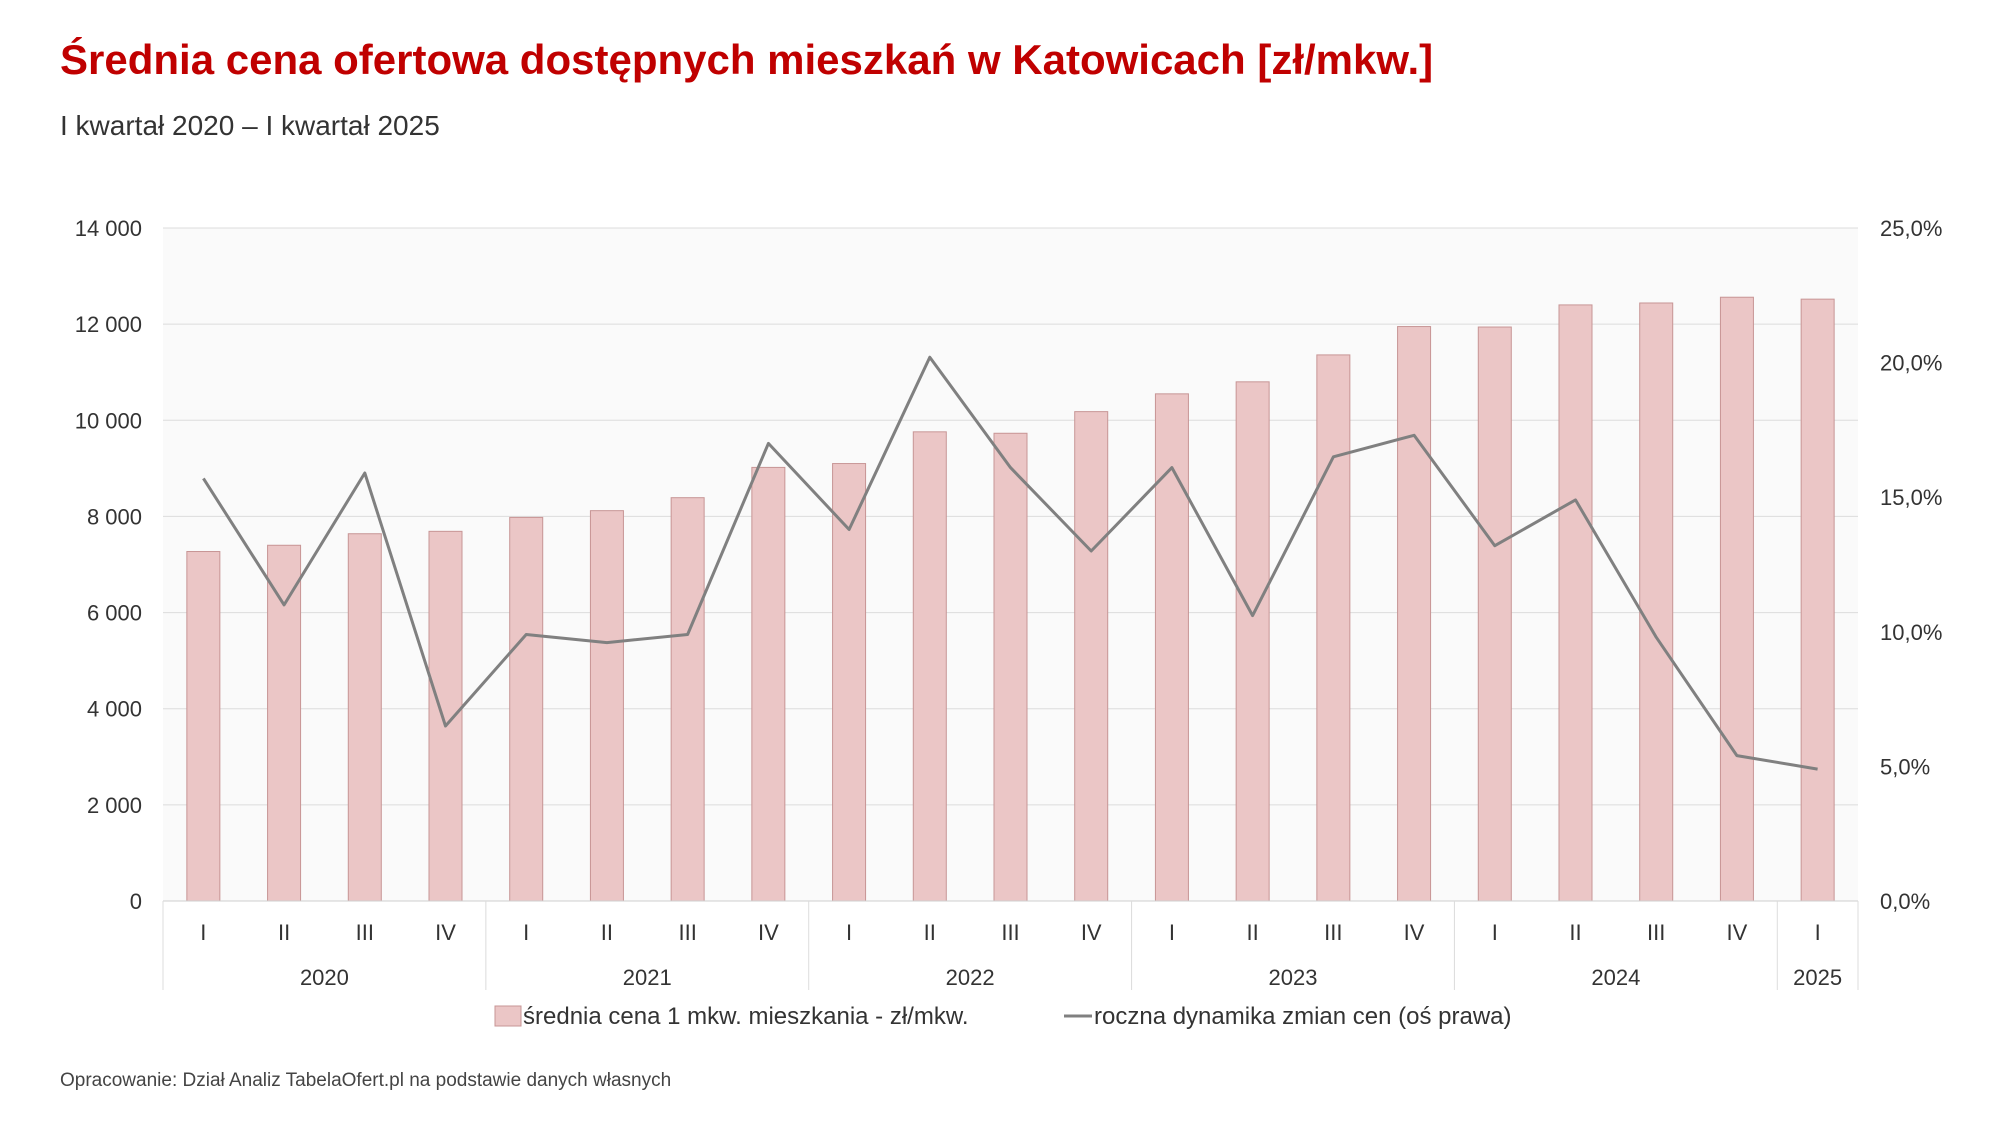 This screenshot has height=1123, width=1996. I want to click on right-tick-label: 25,0%, so click(1911, 228).